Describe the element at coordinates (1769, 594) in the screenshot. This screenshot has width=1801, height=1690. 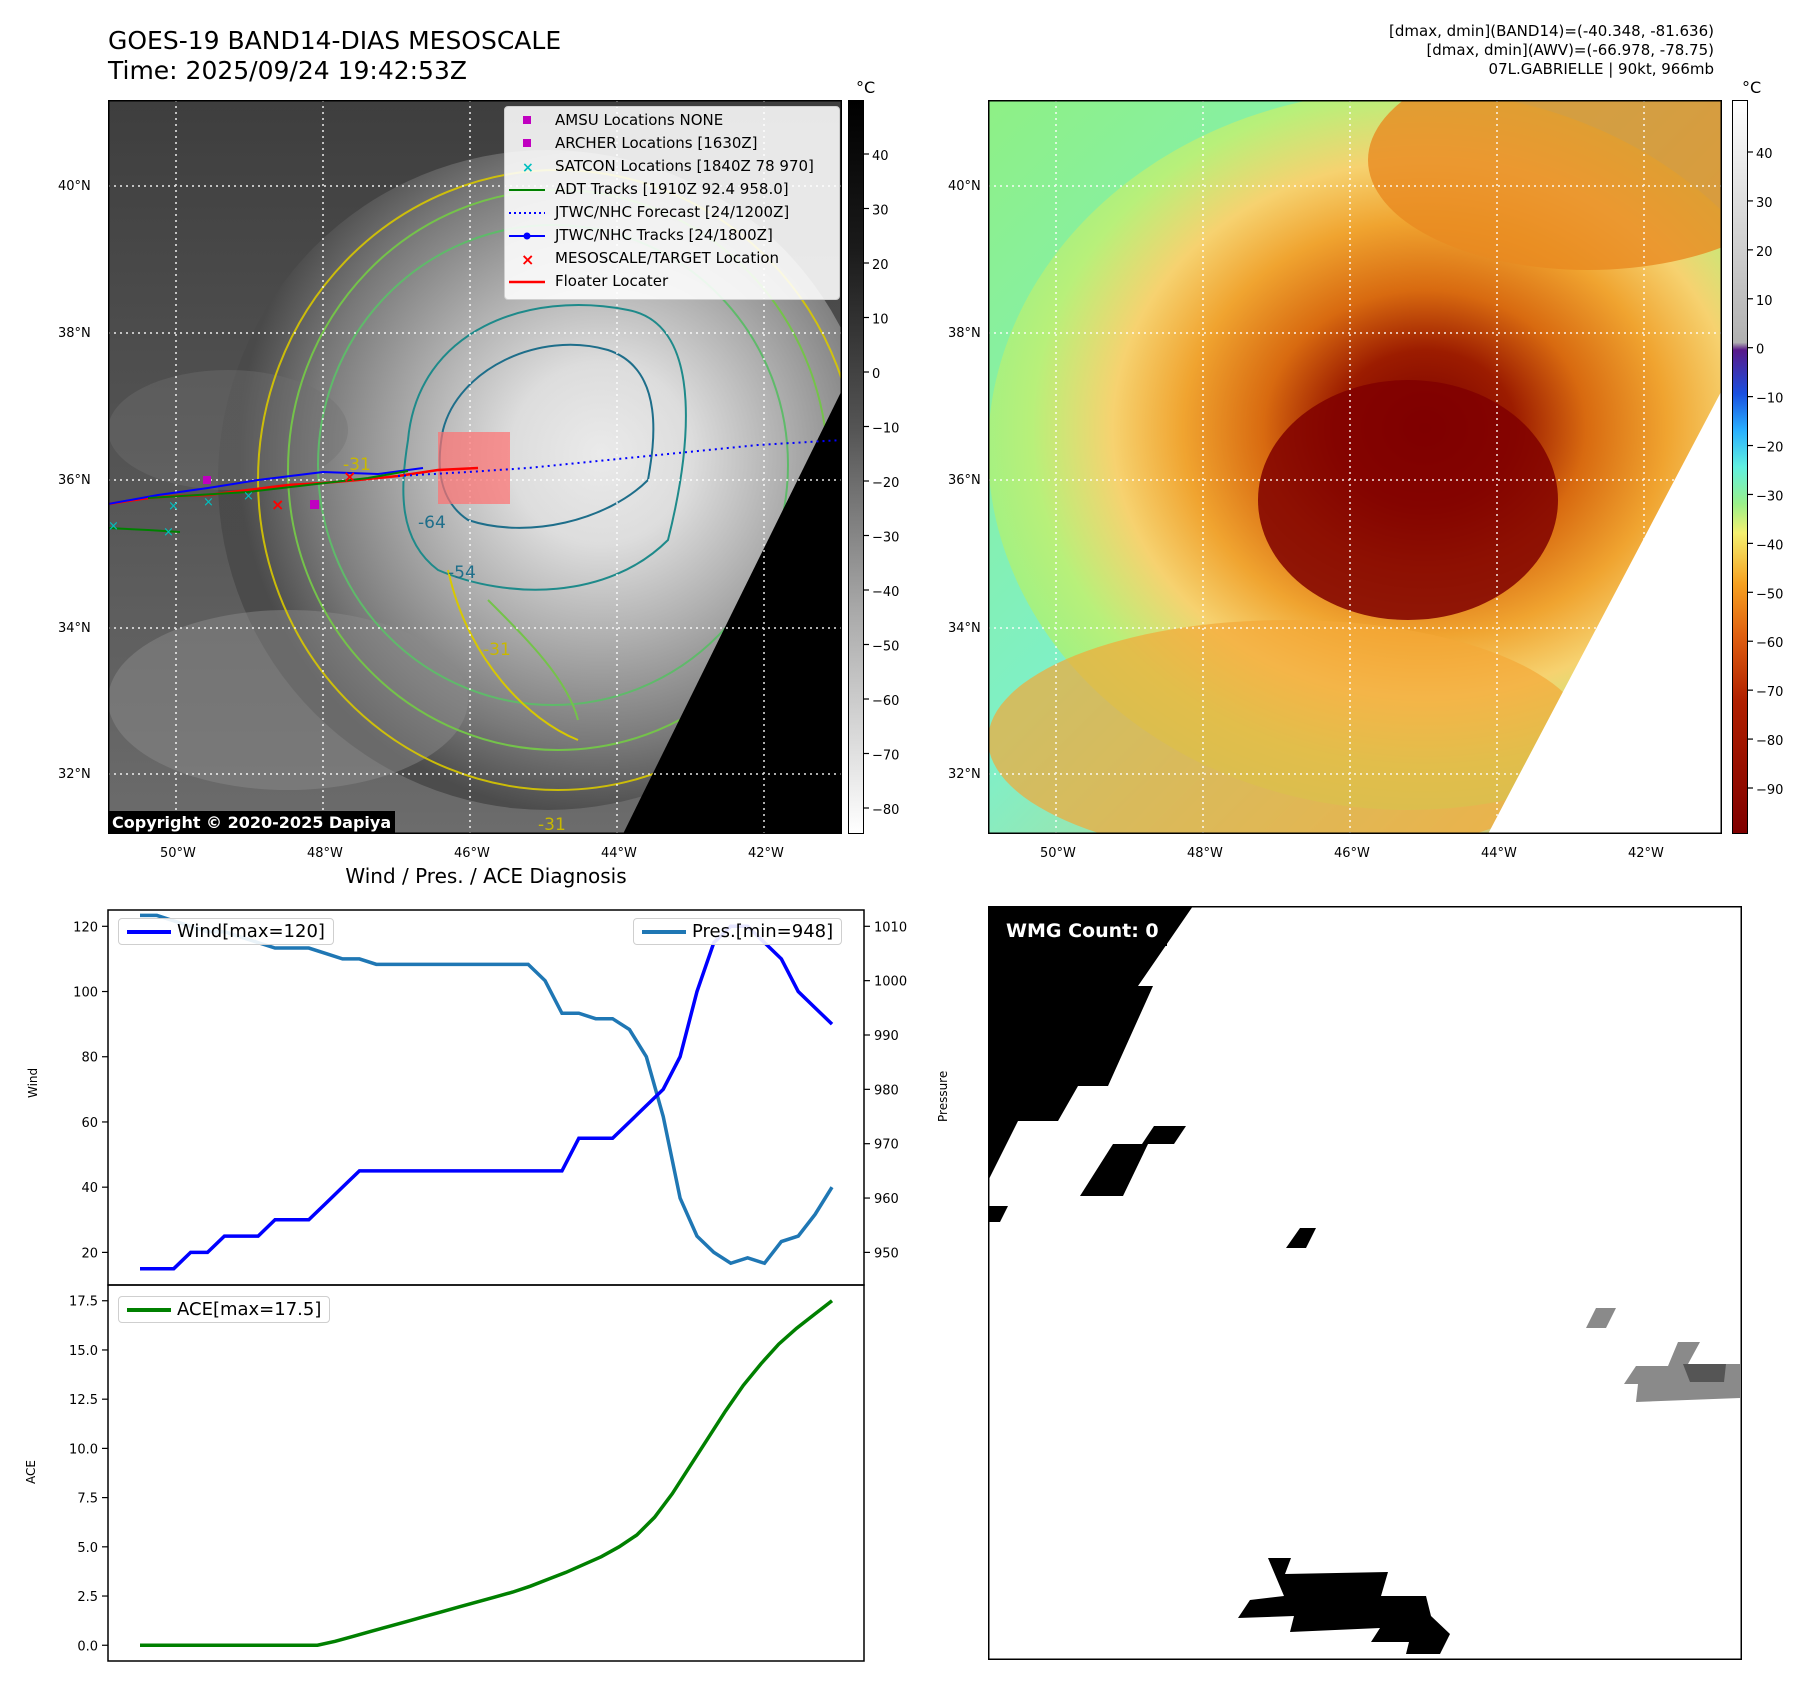
I see `color-colorbar-tick-label: −50` at that location.